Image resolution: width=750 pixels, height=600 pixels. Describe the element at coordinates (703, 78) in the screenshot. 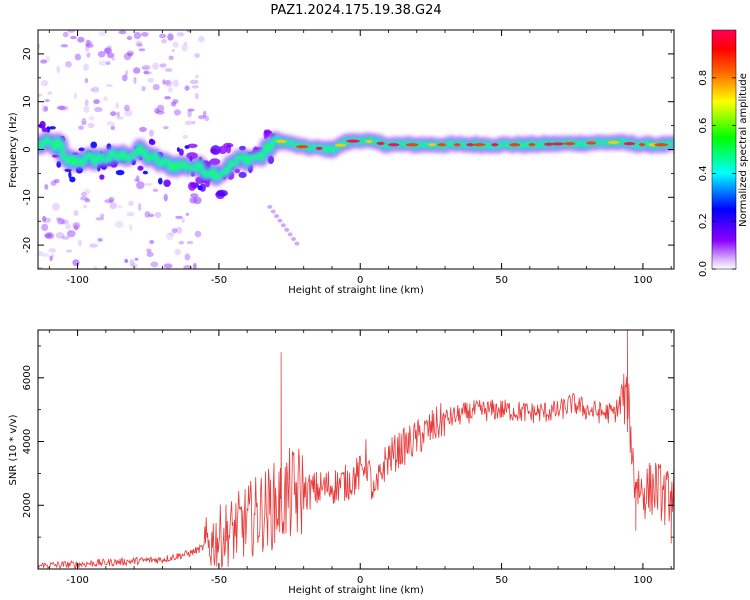

I see `colorbar-tick-label: 0.8` at that location.